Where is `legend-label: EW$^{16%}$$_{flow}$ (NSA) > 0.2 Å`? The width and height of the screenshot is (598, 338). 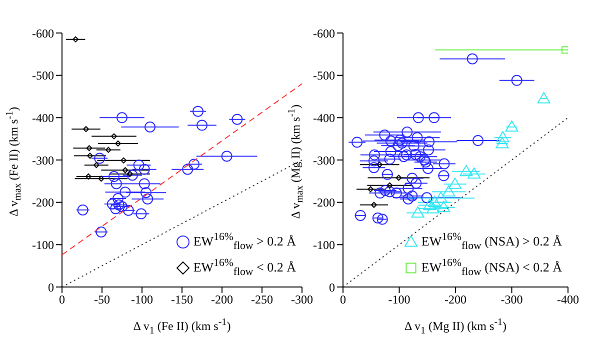 legend-label: EW$^{16%}$$_{flow}$ (NSA) > 0.2 Å is located at coordinates (491, 242).